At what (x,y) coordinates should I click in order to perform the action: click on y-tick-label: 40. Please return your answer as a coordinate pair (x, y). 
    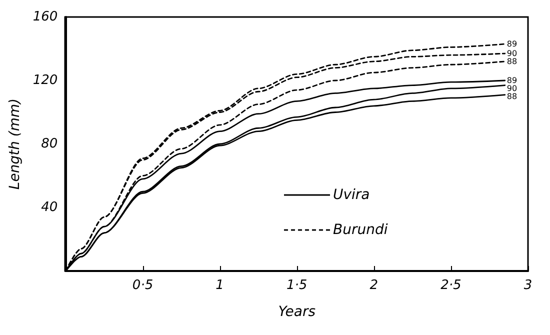
    Looking at the image, I should click on (49, 207).